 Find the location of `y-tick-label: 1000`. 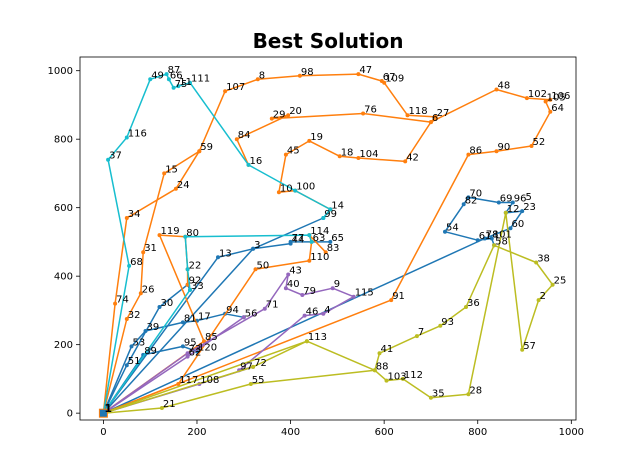

y-tick-label: 1000 is located at coordinates (60, 71).